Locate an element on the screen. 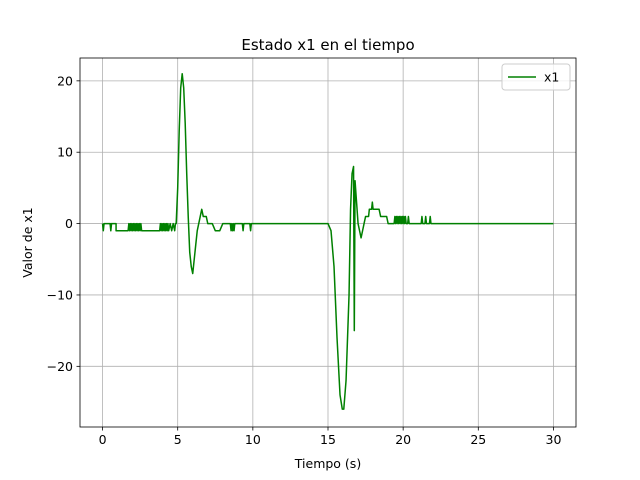  x-tick-label: 15 is located at coordinates (328, 439).